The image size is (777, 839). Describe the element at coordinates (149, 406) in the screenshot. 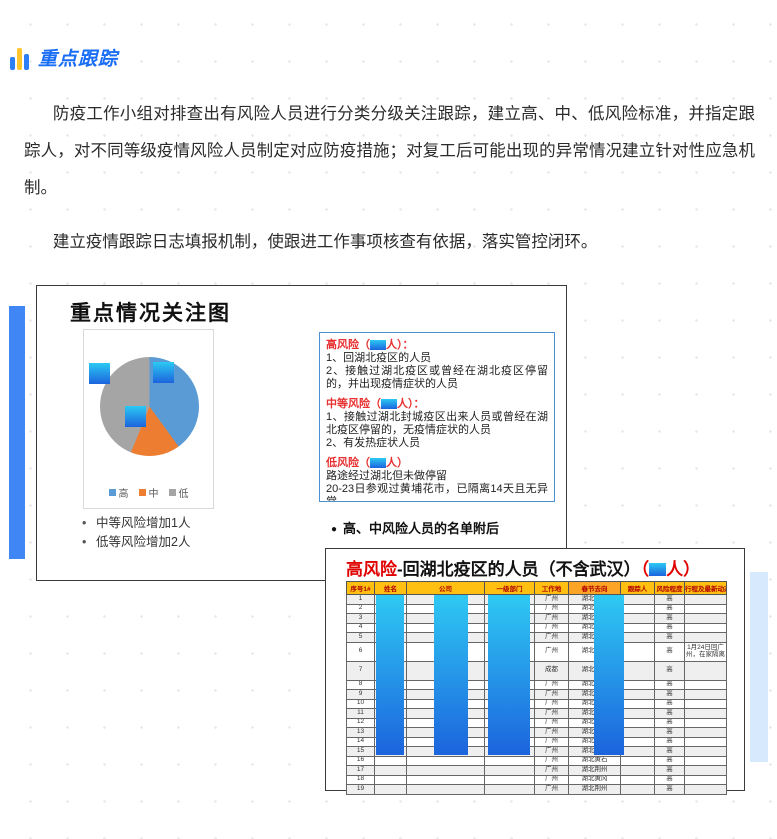

I see `risk-pie-chart` at that location.